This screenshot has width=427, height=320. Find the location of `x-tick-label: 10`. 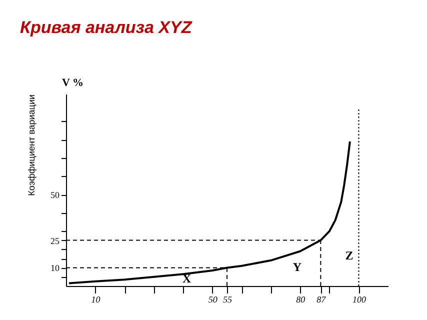

x-tick-label: 10 is located at coordinates (96, 299).